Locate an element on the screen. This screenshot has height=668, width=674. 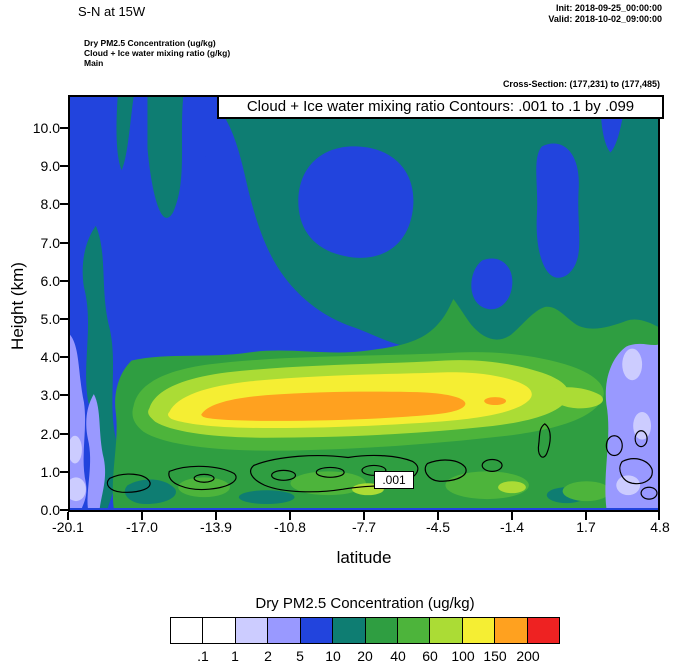
y-tick-label: 9.0 is located at coordinates (50, 166).